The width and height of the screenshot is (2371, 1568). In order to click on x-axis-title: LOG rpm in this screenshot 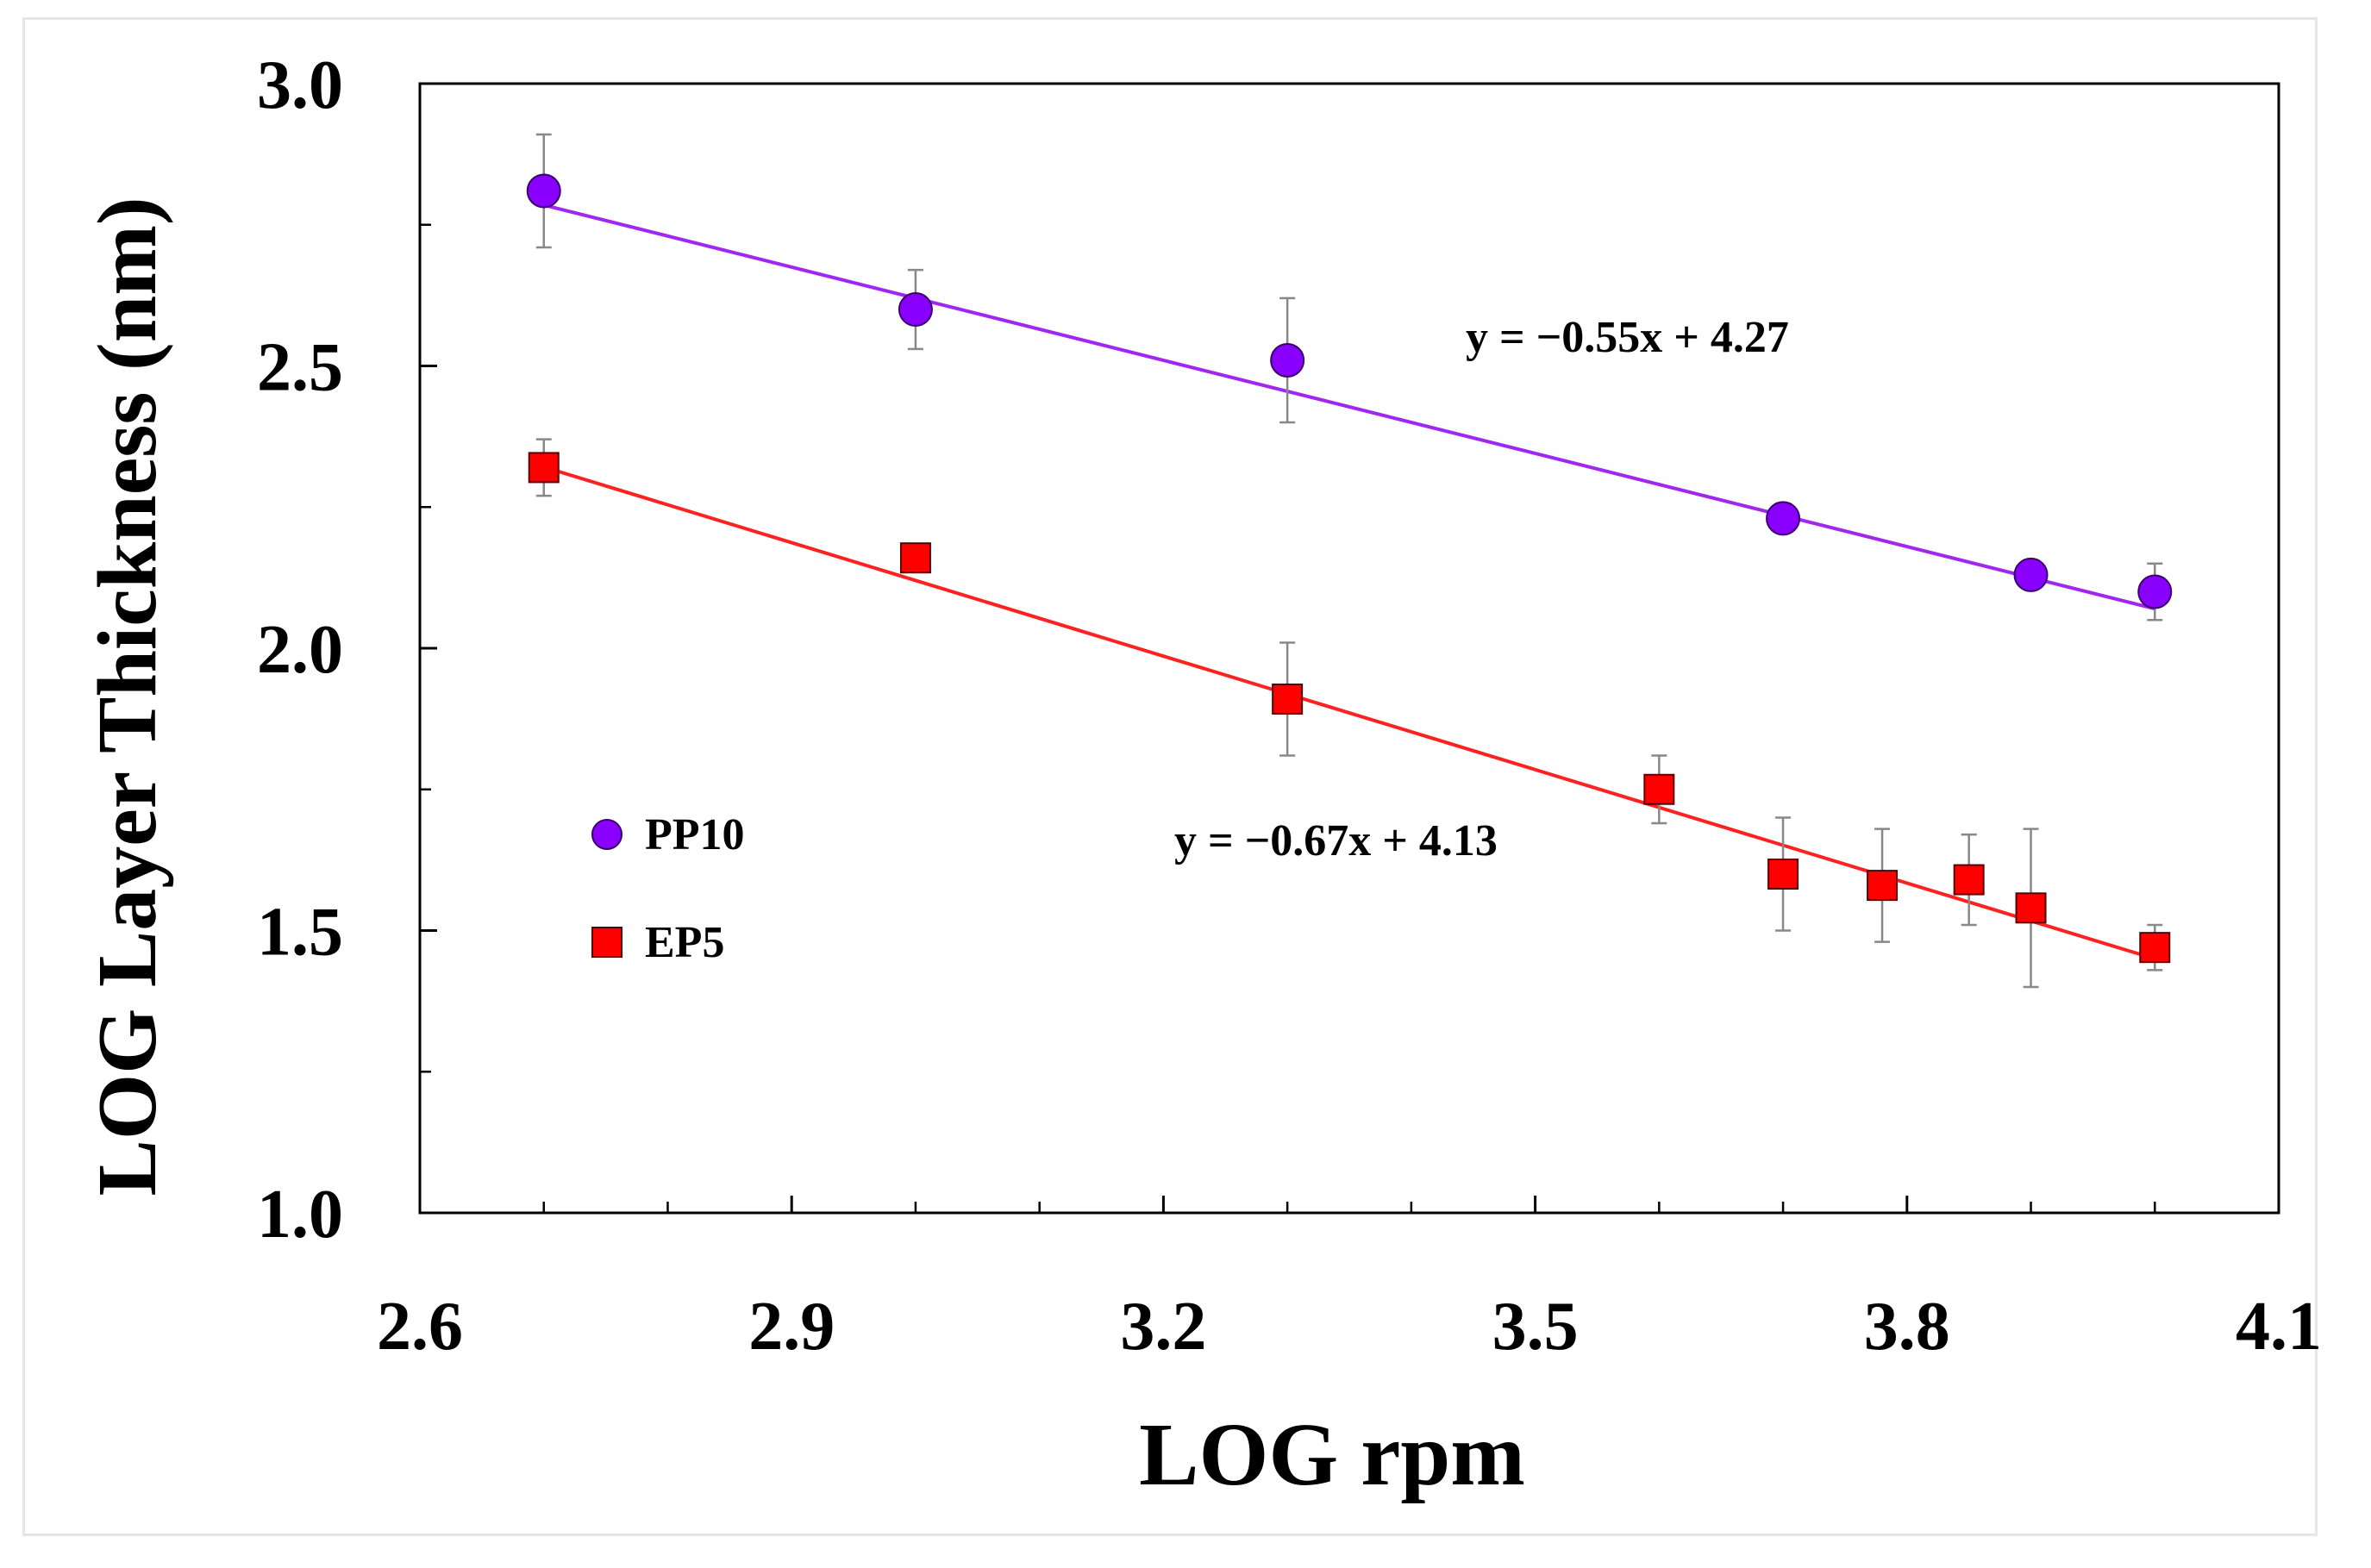, I will do `click(1332, 1454)`.